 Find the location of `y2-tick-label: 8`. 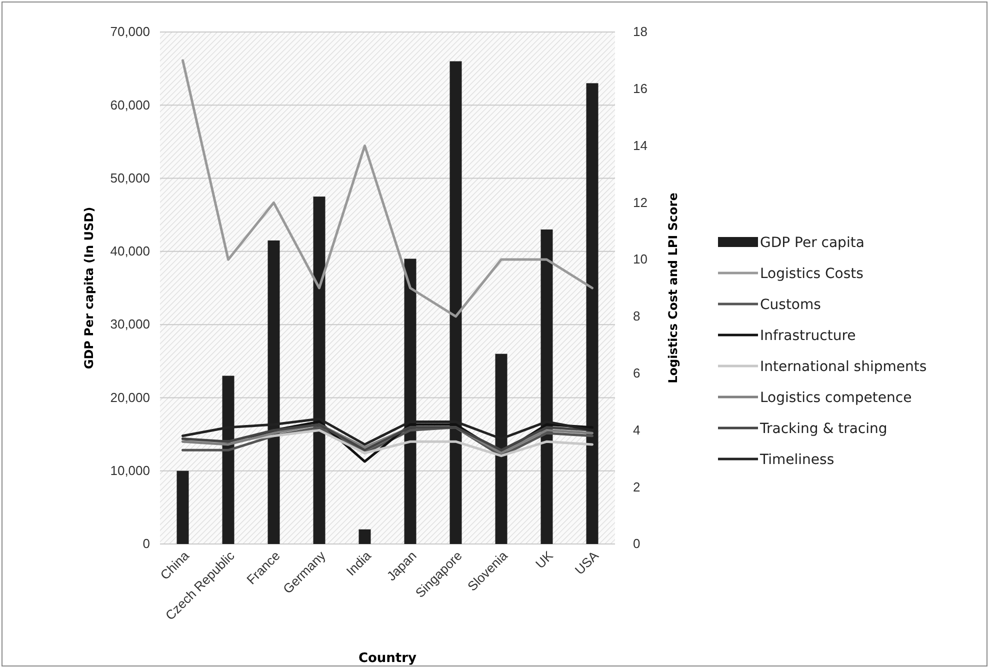

y2-tick-label: 8 is located at coordinates (636, 316).